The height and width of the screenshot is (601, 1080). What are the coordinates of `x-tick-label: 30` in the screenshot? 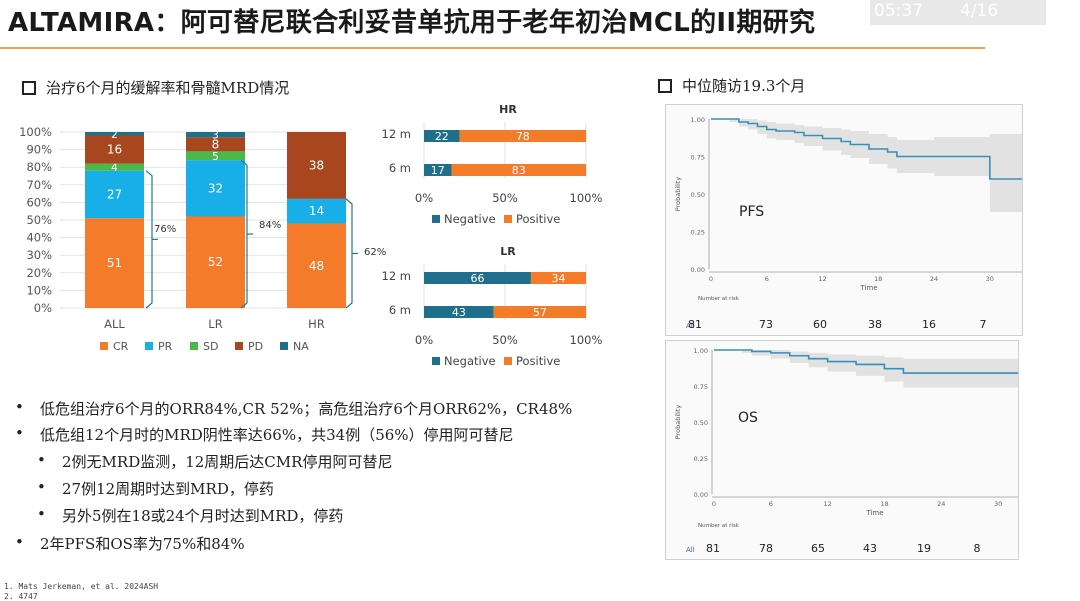 It's located at (998, 504).